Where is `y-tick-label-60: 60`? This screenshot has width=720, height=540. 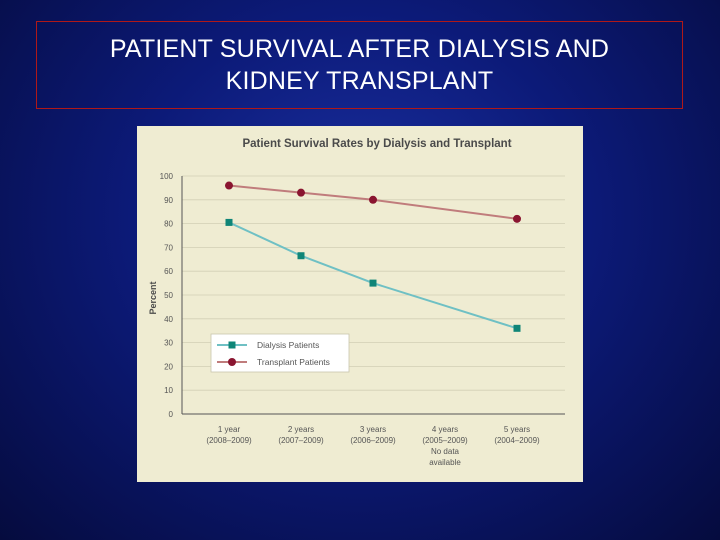
y-tick-label-60: 60 is located at coordinates (168, 271).